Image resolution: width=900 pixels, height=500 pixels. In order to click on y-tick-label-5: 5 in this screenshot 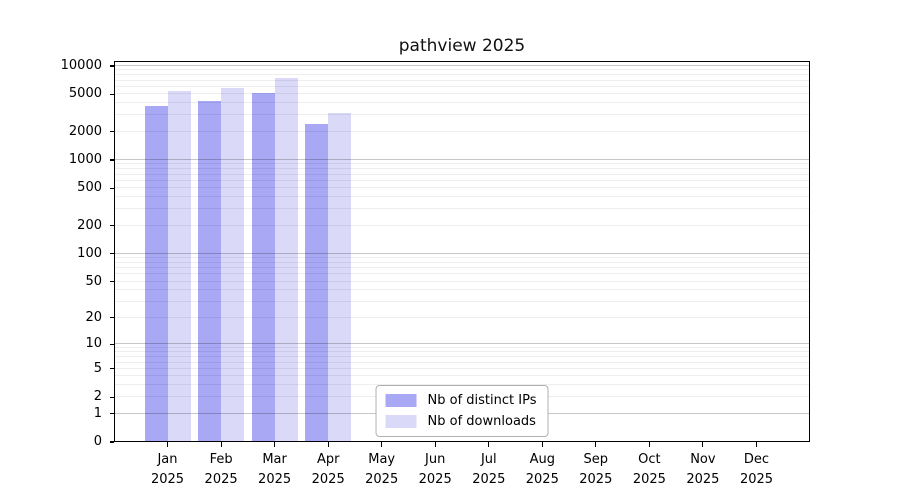, I will do `click(97, 368)`.